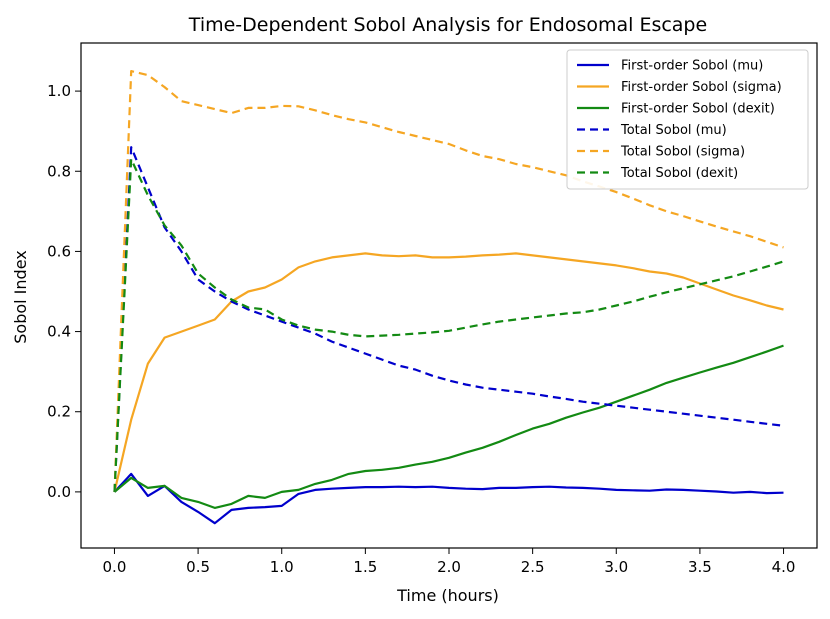 This screenshot has width=830, height=619. Describe the element at coordinates (64, 291) in the screenshot. I see `y-axis: 0.0 0.2 0.4 0.6 0.8 1.0` at that location.